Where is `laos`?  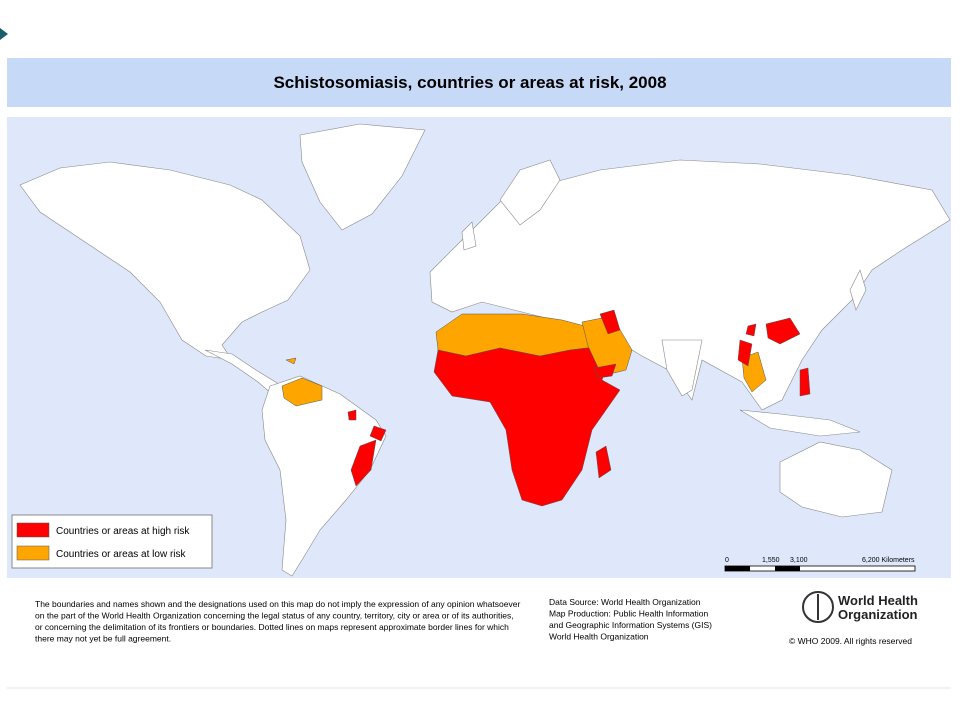 laos is located at coordinates (745, 353).